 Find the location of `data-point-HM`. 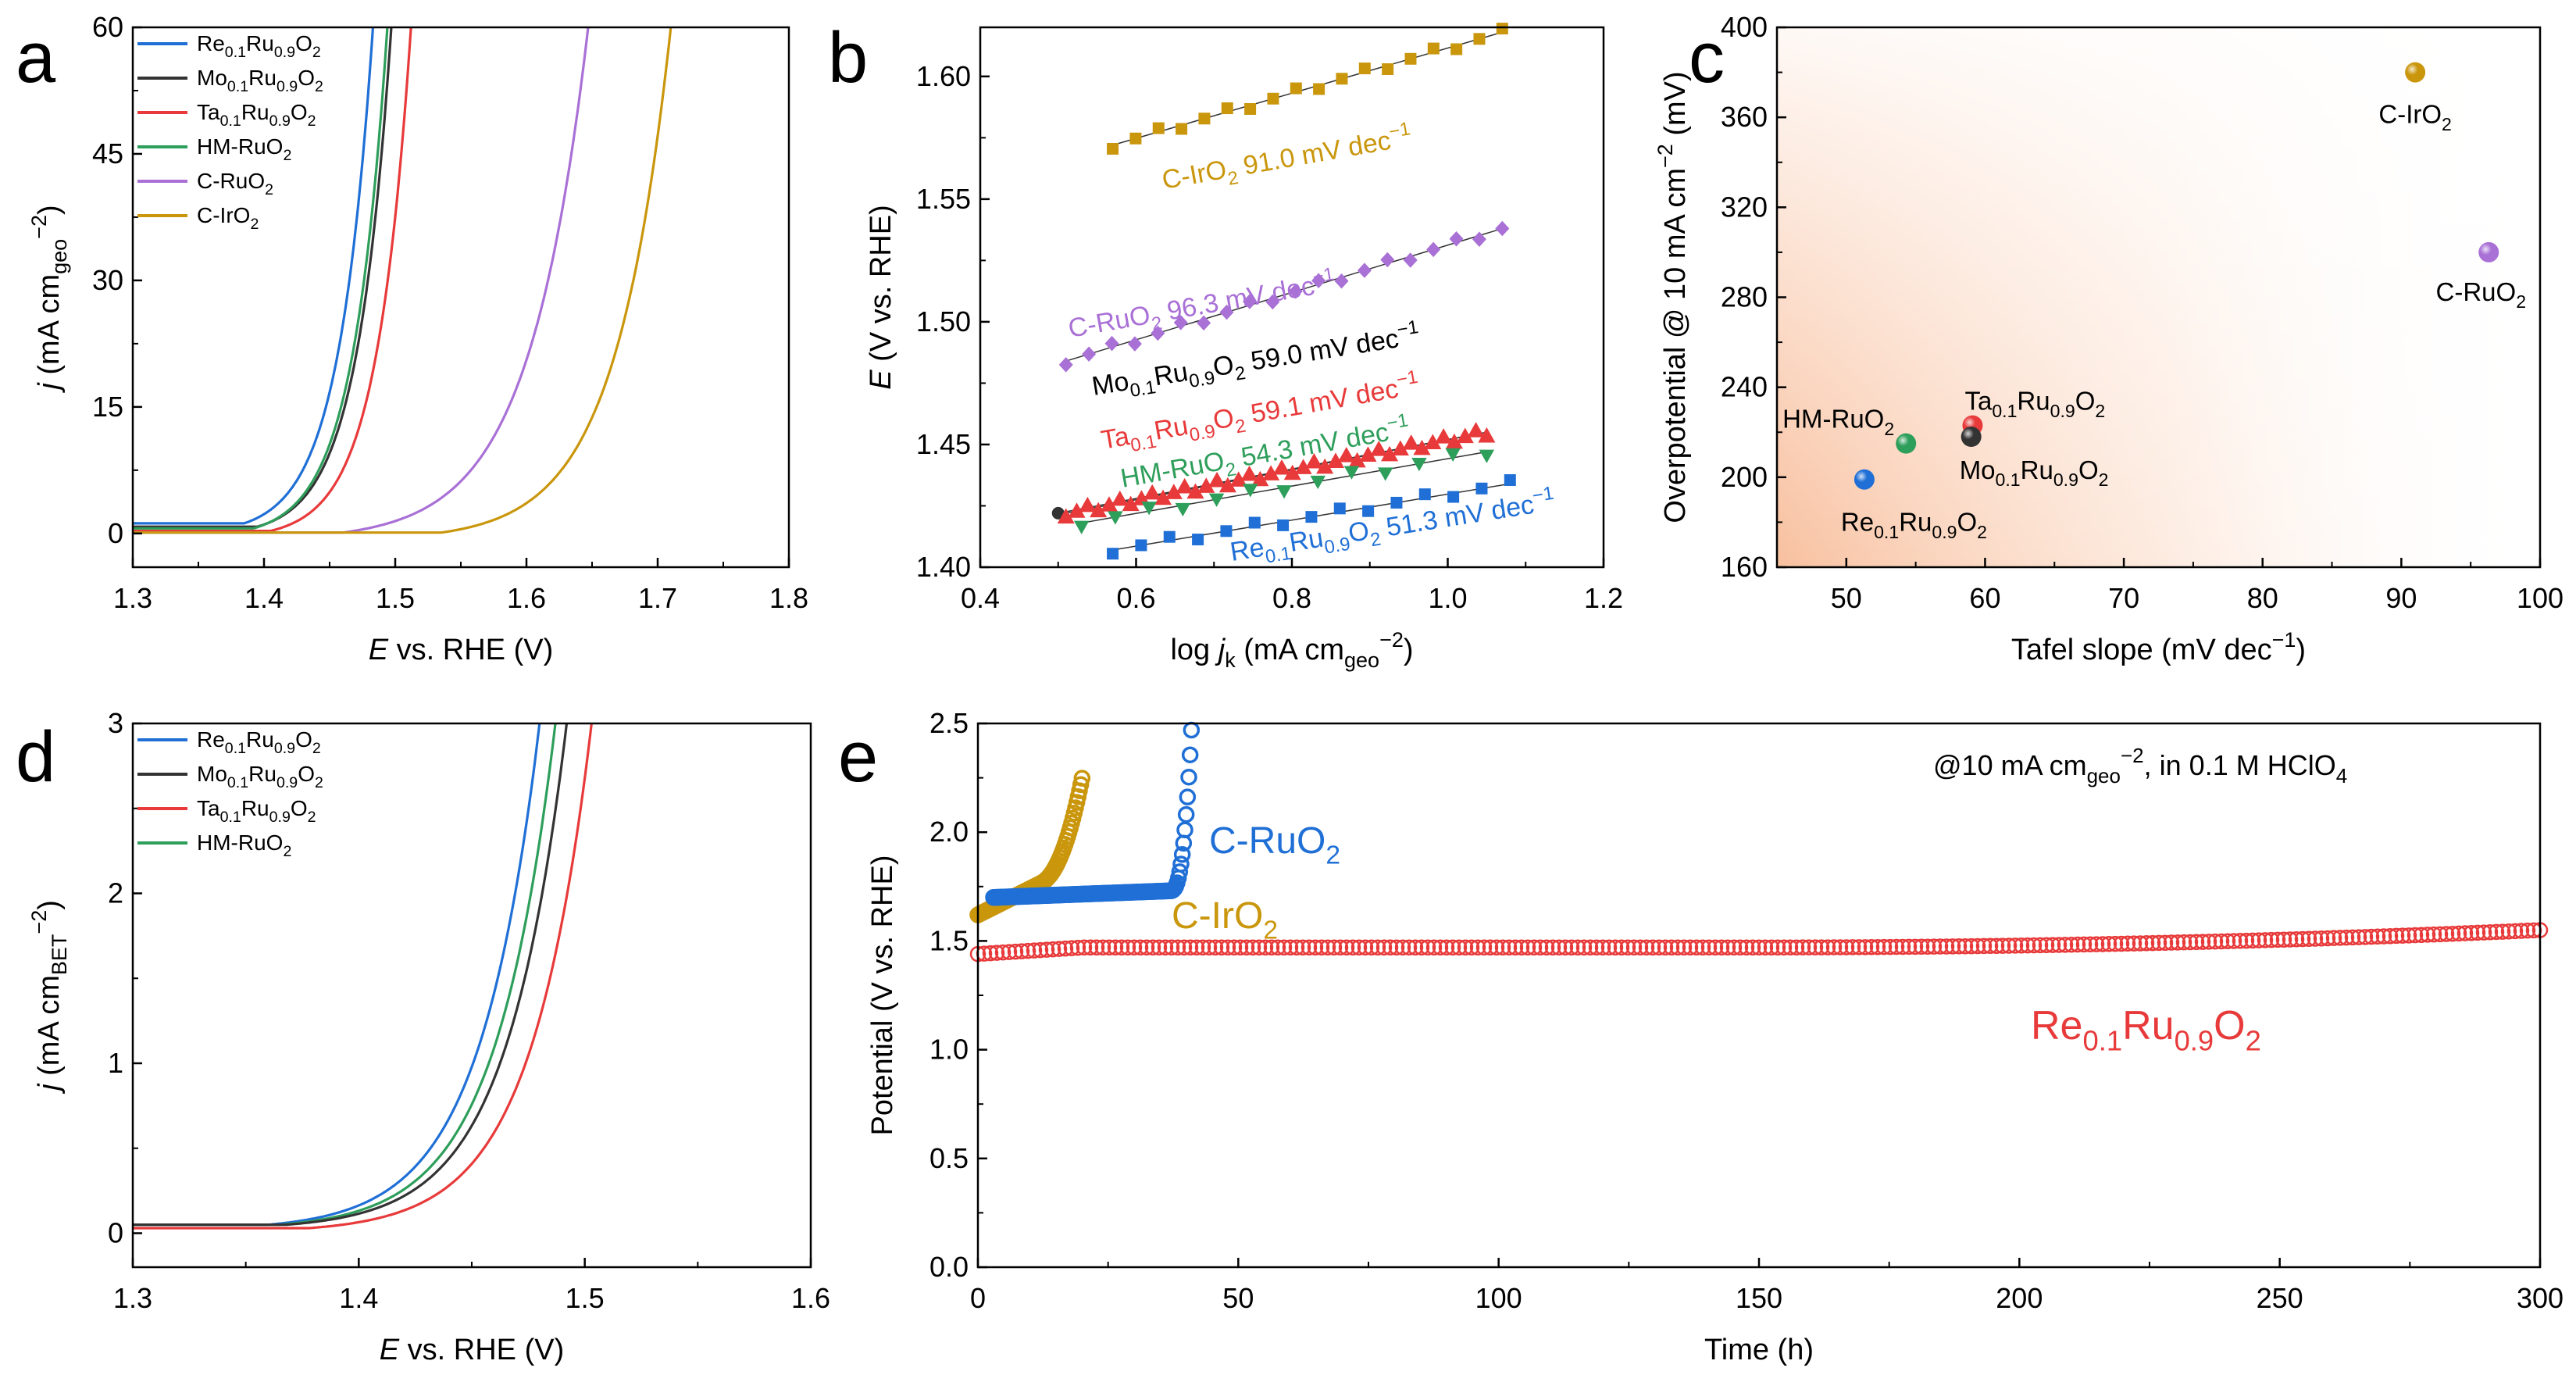

data-point-HM is located at coordinates (1317, 482).